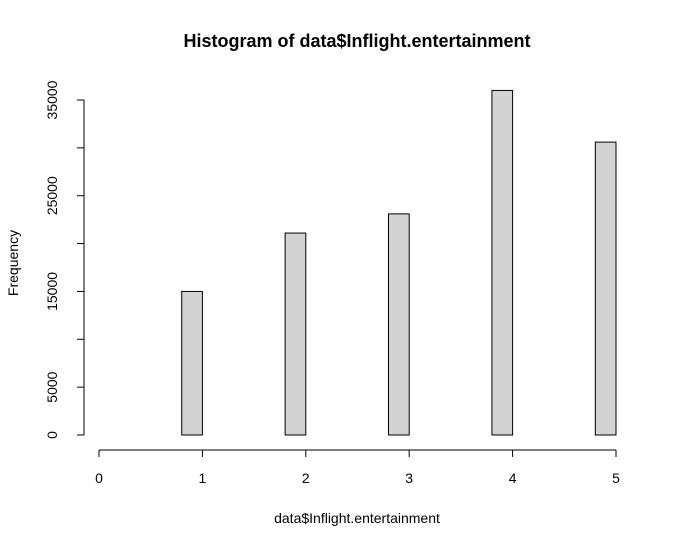 The height and width of the screenshot is (552, 676). What do you see at coordinates (52, 291) in the screenshot?
I see `y-tick-label-2: 15000` at bounding box center [52, 291].